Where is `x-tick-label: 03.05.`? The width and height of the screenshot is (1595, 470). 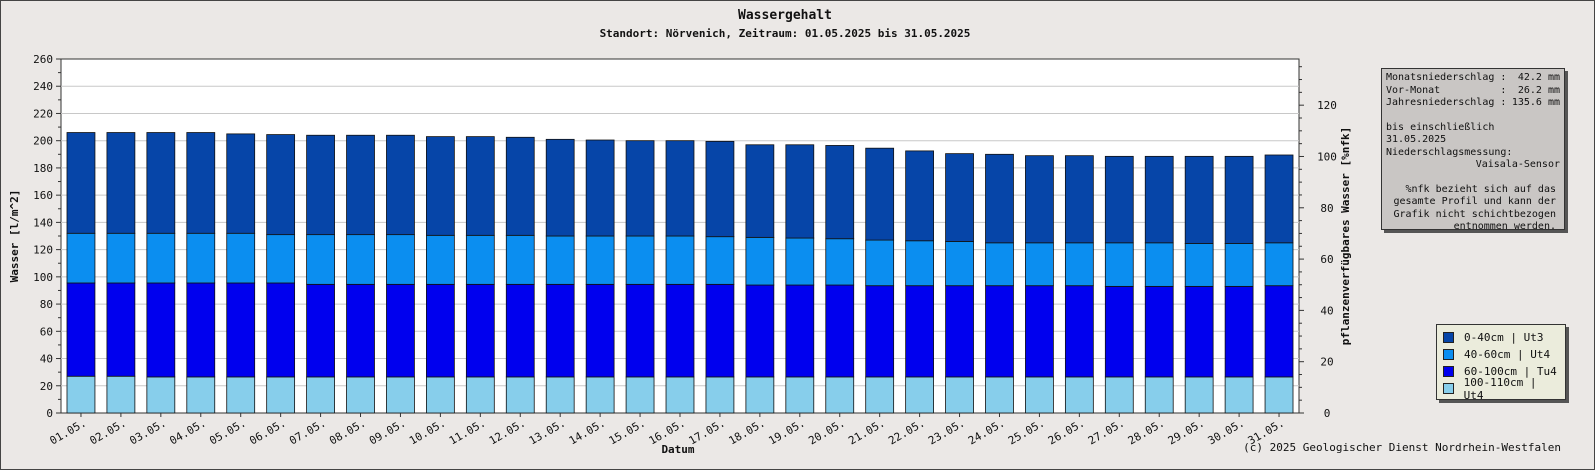
x-tick-label: 03.05. is located at coordinates (147, 431).